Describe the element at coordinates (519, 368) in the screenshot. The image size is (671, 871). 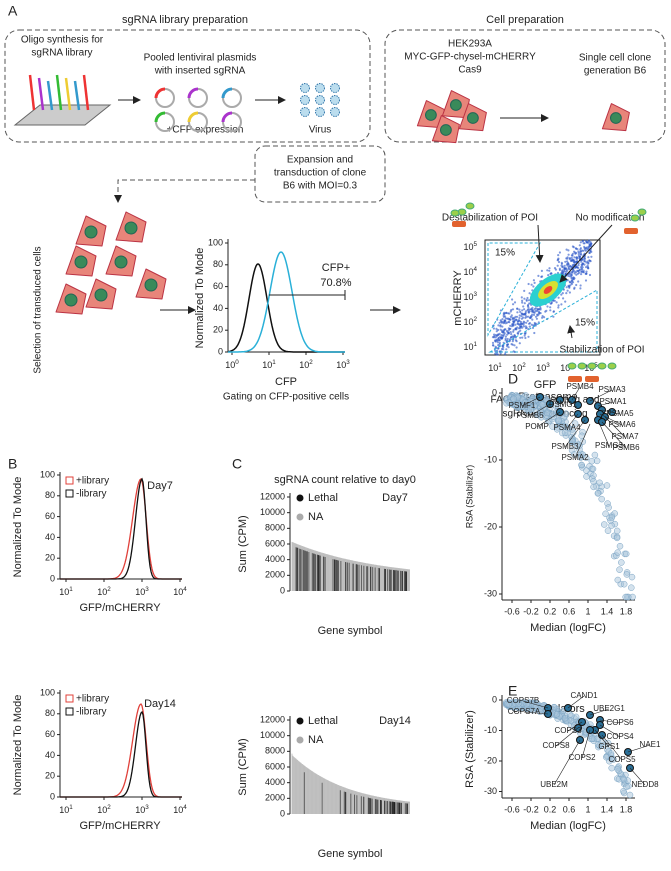
I see `tick-label: 10²` at that location.